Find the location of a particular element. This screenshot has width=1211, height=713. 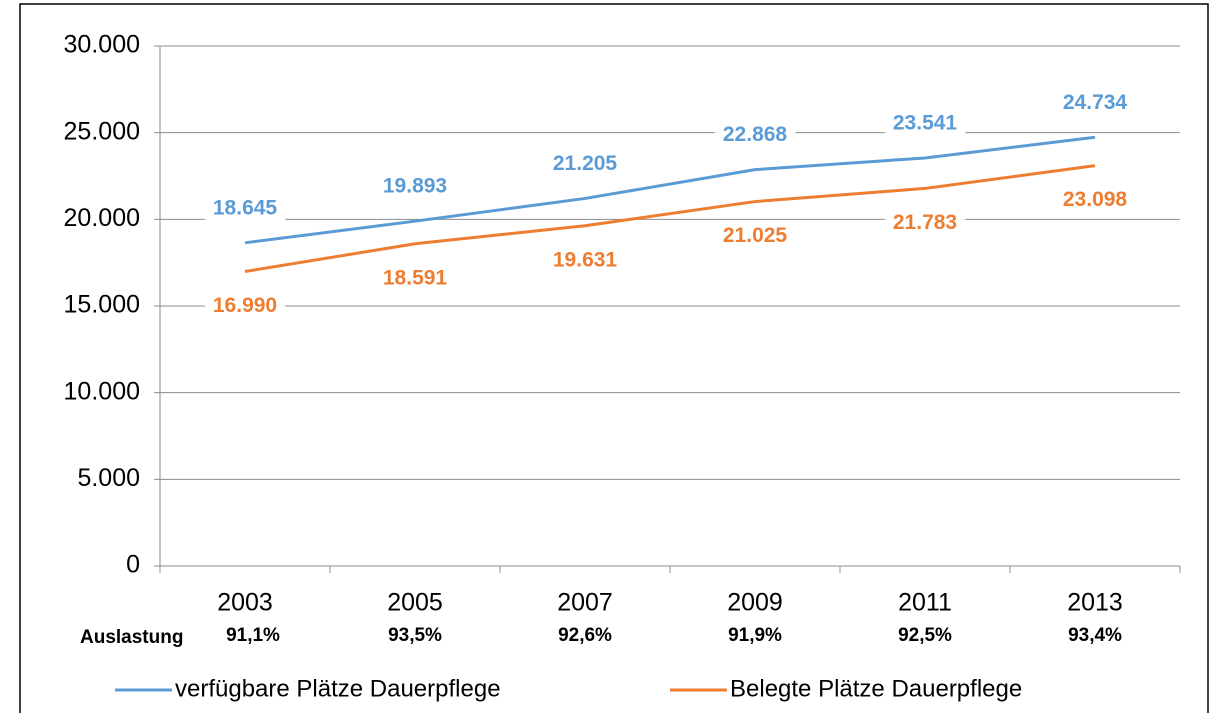

x-tick-label: 2011 is located at coordinates (925, 603).